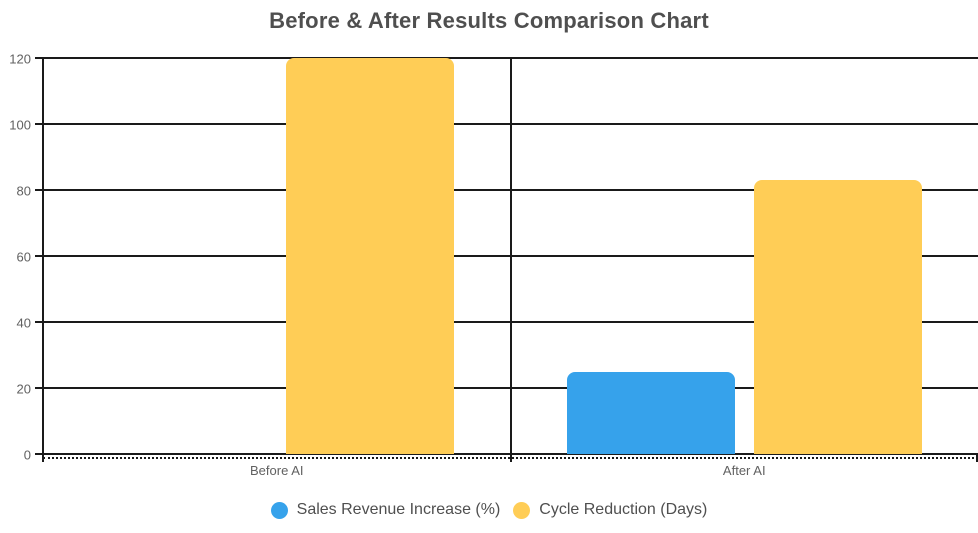 The width and height of the screenshot is (978, 533). Describe the element at coordinates (20, 125) in the screenshot. I see `y-tick-label: 100` at that location.